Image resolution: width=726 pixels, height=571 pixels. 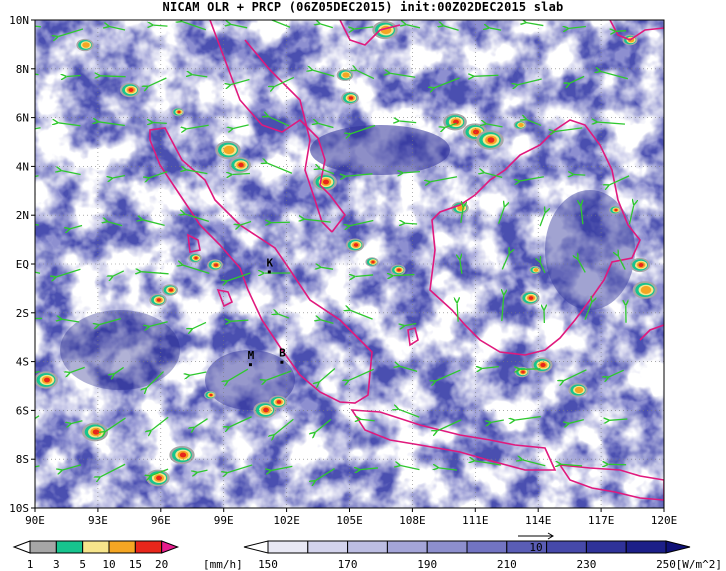 What do you see at coordinates (475, 520) in the screenshot?
I see `lon-tick-label: 111E` at bounding box center [475, 520].